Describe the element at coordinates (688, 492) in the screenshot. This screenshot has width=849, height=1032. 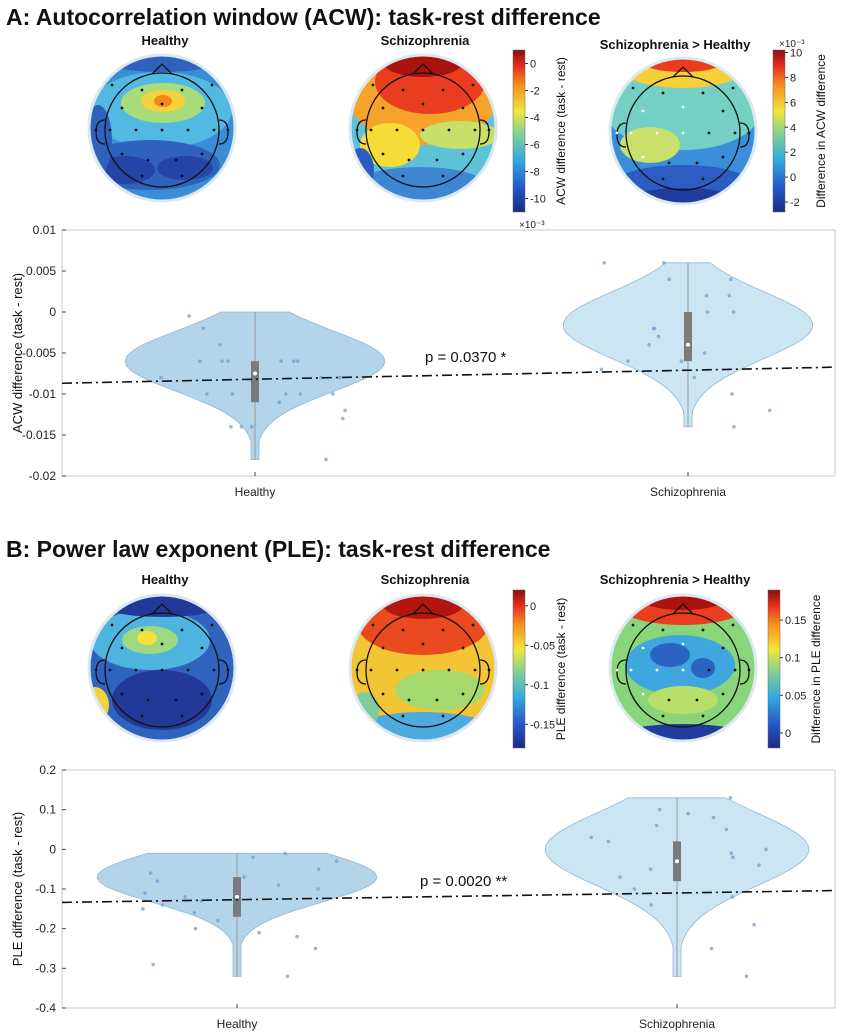
I see `x-tick-label: Schizophrenia` at that location.